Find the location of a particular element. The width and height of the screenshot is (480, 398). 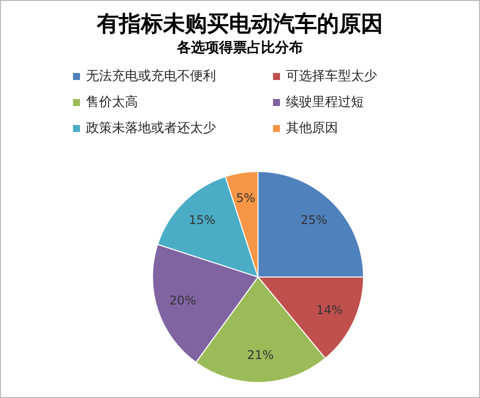

legend-label: 其他原因 is located at coordinates (312, 128).